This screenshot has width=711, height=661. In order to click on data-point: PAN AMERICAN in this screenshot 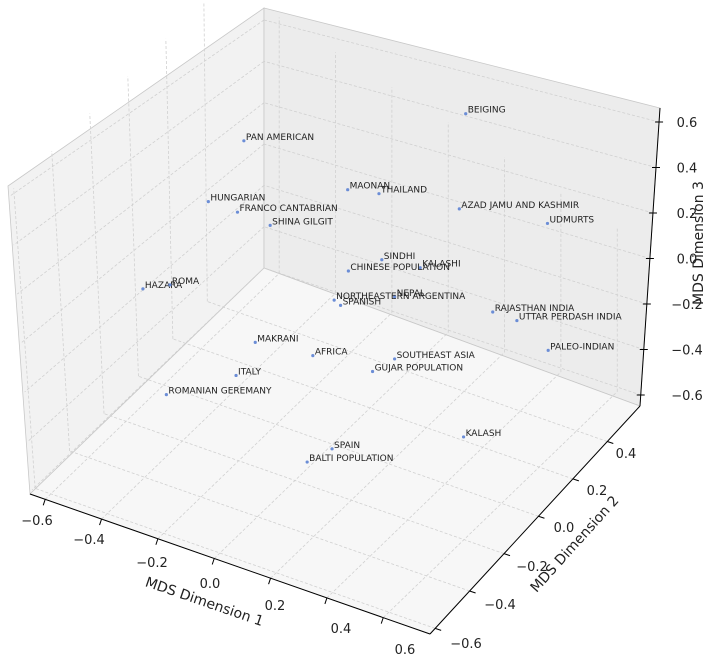, I will do `click(278, 138)`.